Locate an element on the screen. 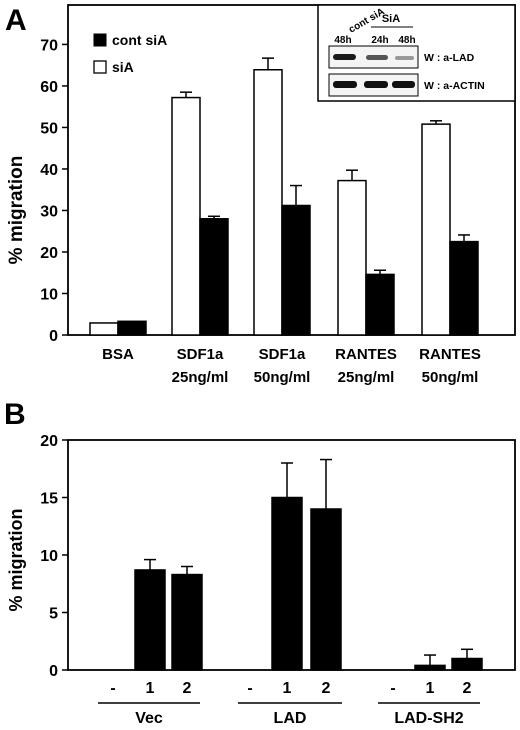 This screenshot has width=520, height=730. panel-b-y-tick-label: 10 is located at coordinates (49, 556).